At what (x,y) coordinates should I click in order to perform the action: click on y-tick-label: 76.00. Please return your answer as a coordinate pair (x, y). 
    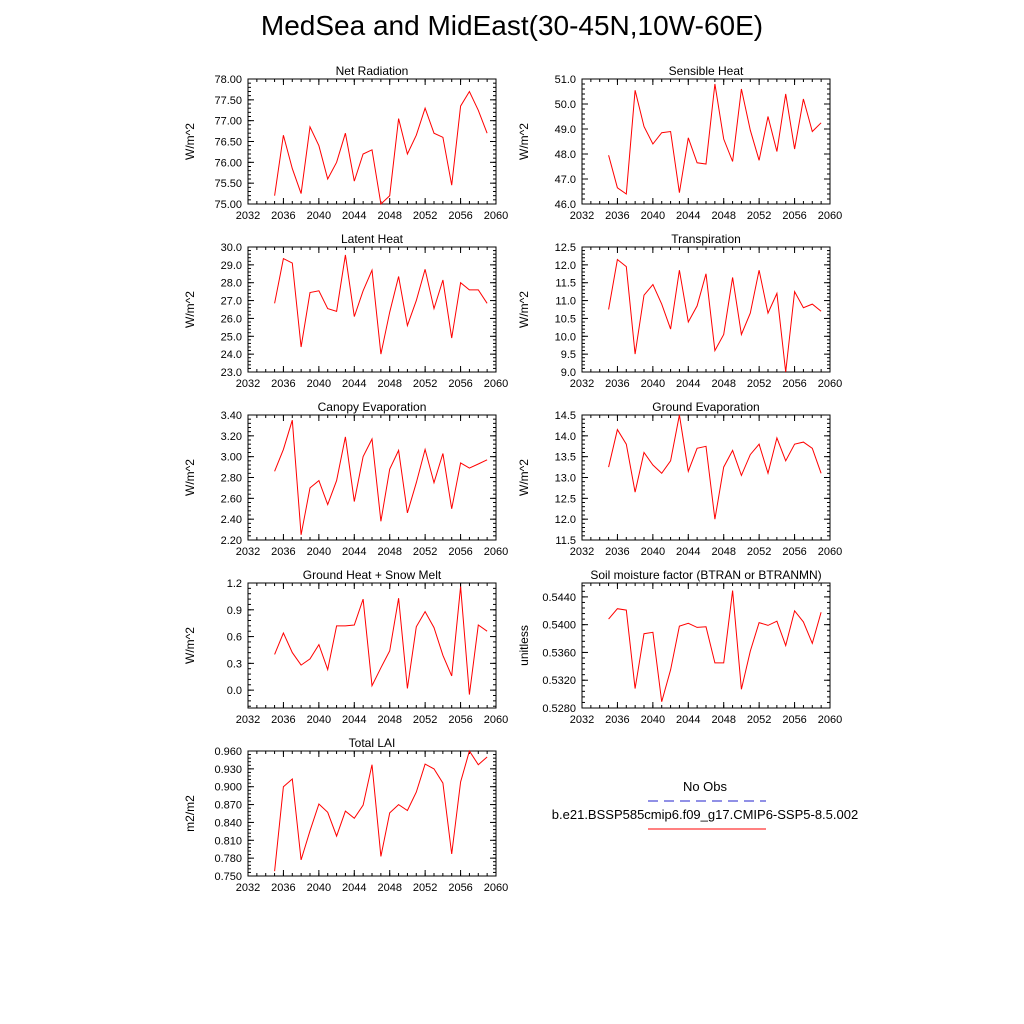
    Looking at the image, I should click on (228, 163).